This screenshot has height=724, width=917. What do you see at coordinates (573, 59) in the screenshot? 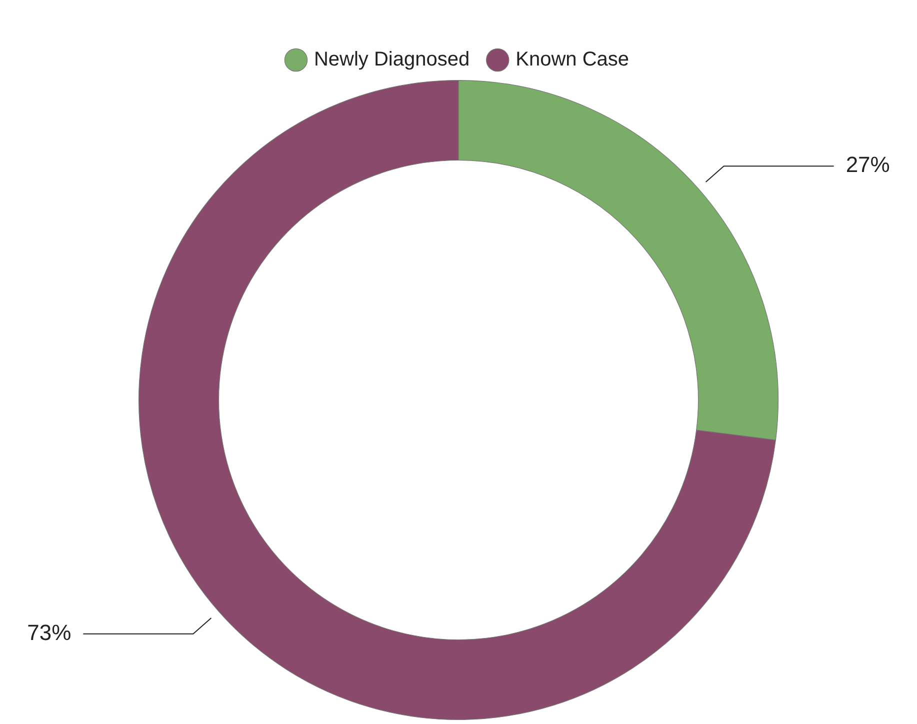
I see `legend-label: Known Case` at bounding box center [573, 59].